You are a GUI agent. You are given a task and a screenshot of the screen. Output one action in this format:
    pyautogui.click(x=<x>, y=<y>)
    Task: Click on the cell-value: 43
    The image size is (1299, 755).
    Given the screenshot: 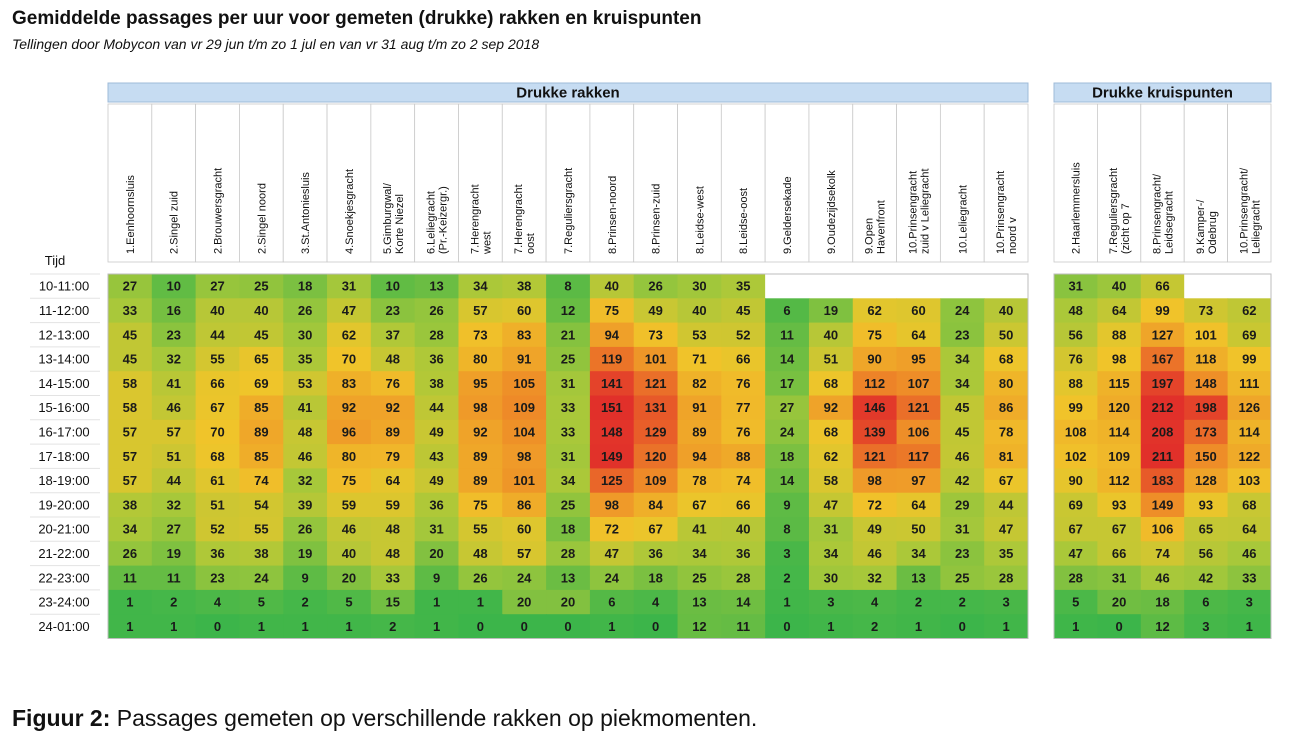 What is the action you would take?
    pyautogui.click(x=436, y=456)
    